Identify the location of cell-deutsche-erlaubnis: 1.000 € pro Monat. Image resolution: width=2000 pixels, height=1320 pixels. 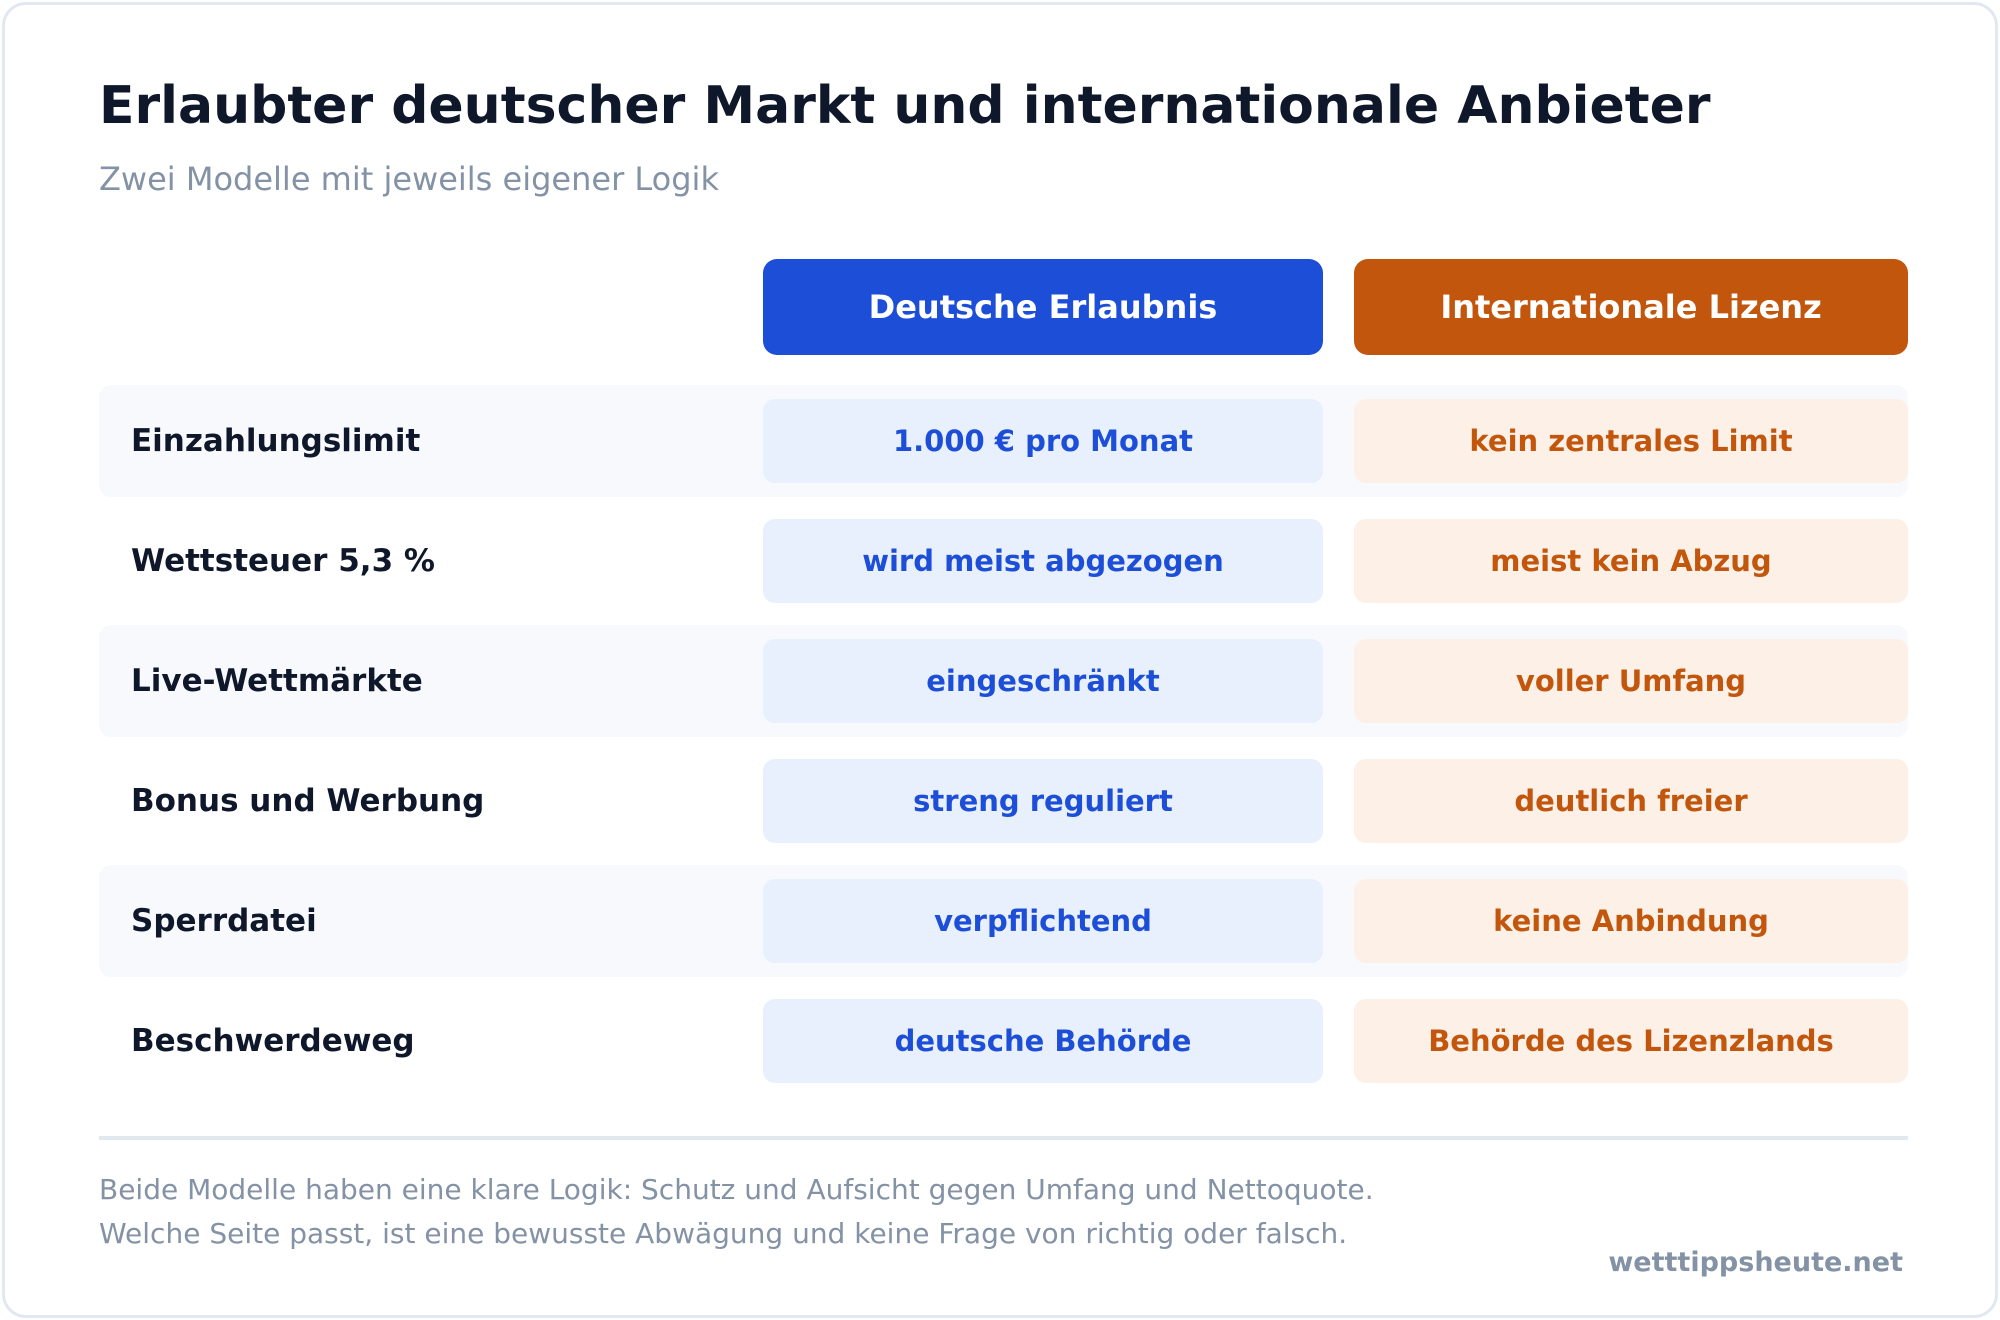
(1043, 441).